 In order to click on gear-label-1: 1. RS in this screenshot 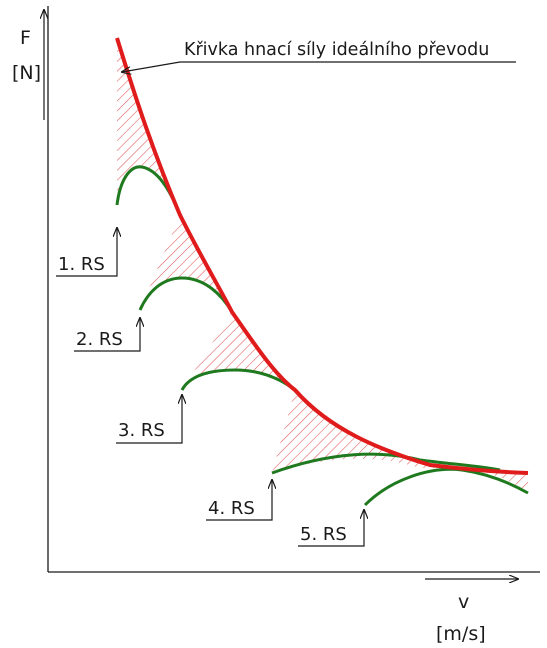, I will do `click(81, 264)`.